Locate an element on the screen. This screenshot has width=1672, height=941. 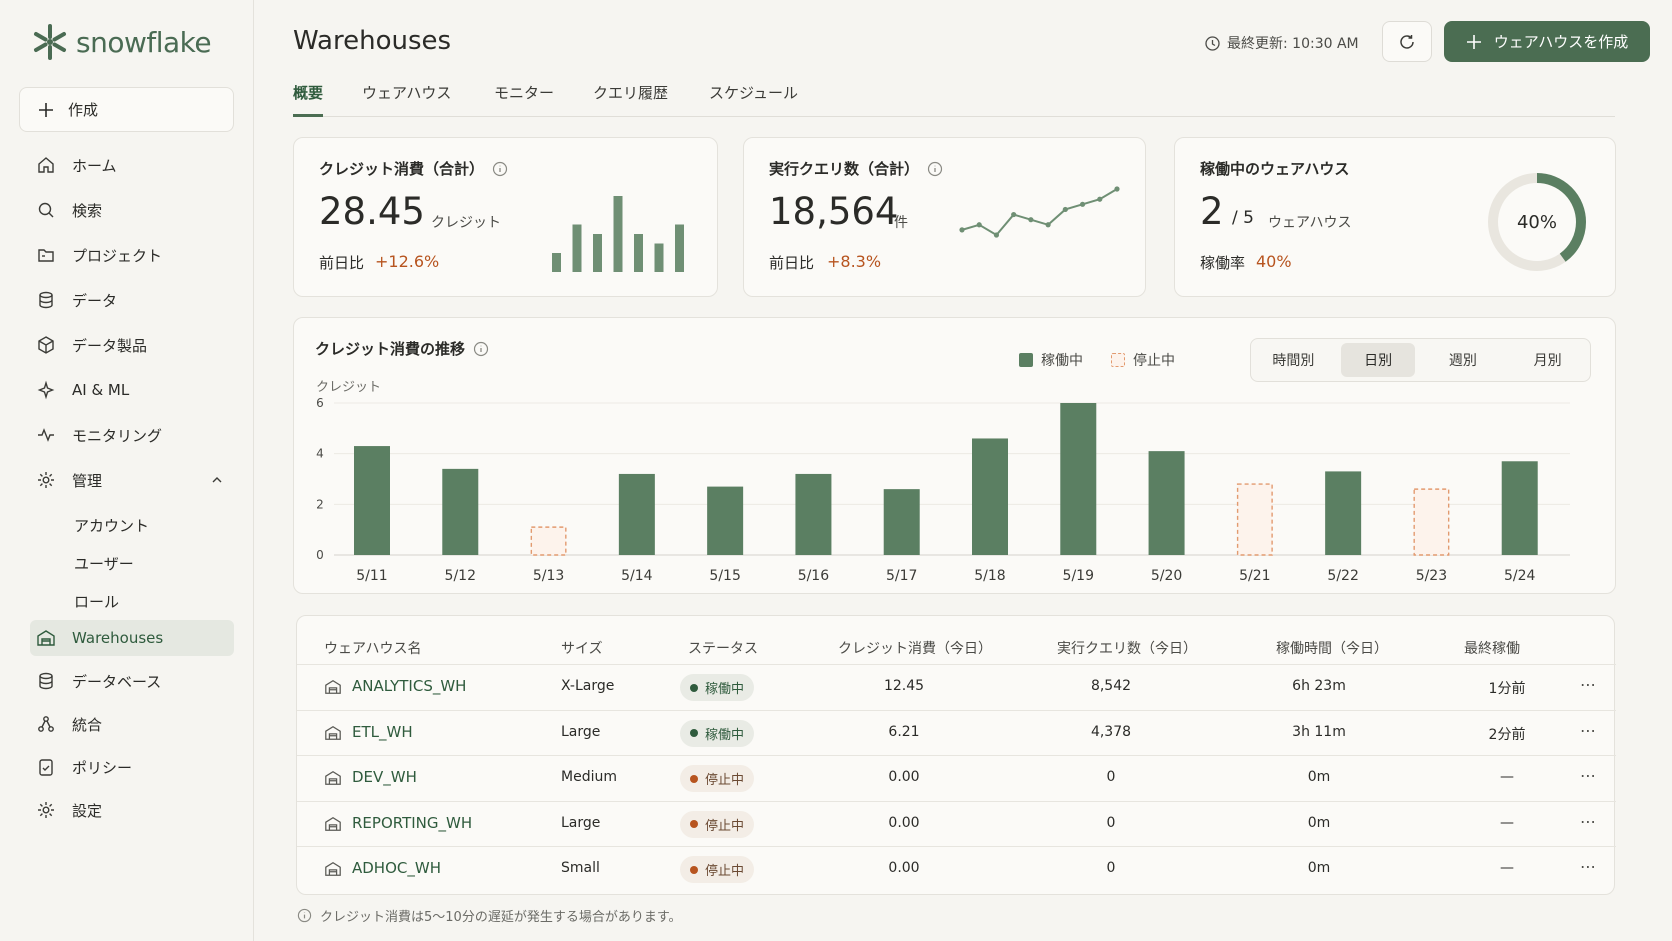
kpi-value: 2 is located at coordinates (1212, 211).